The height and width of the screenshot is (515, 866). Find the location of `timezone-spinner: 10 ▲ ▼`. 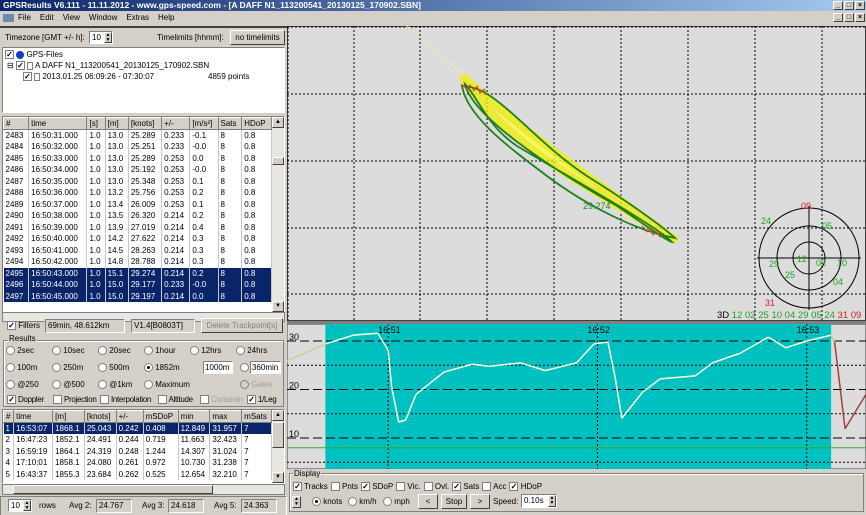

timezone-spinner: 10 ▲ ▼ is located at coordinates (101, 37).